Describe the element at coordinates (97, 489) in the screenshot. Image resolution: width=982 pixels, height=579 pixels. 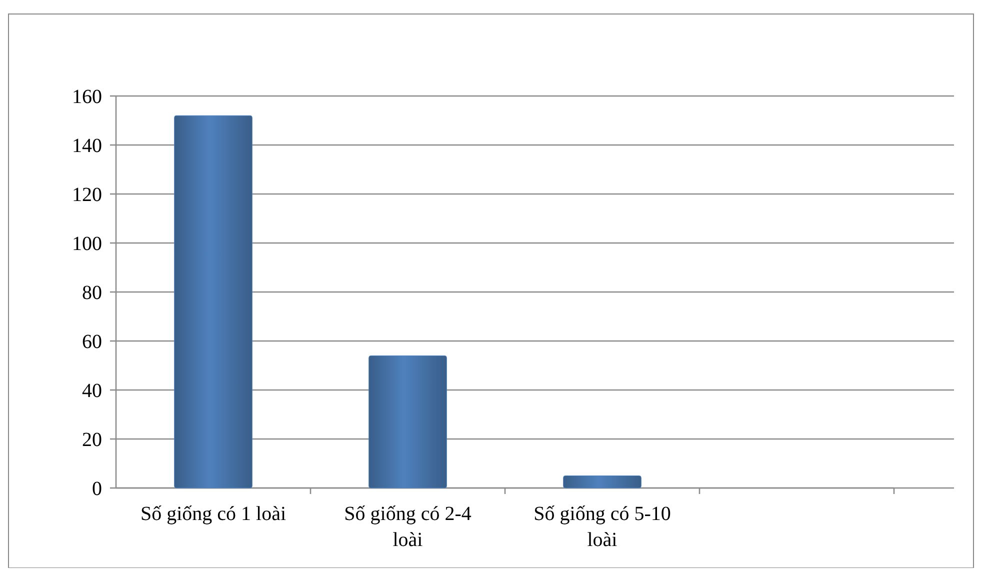
I see `y-tick-label: 0` at that location.